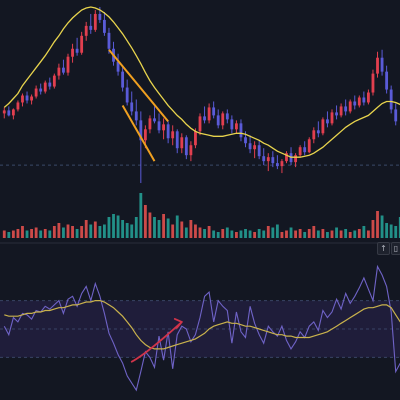  What do you see at coordinates (138, 133) in the screenshot?
I see `wedge-lower-trendline` at bounding box center [138, 133].